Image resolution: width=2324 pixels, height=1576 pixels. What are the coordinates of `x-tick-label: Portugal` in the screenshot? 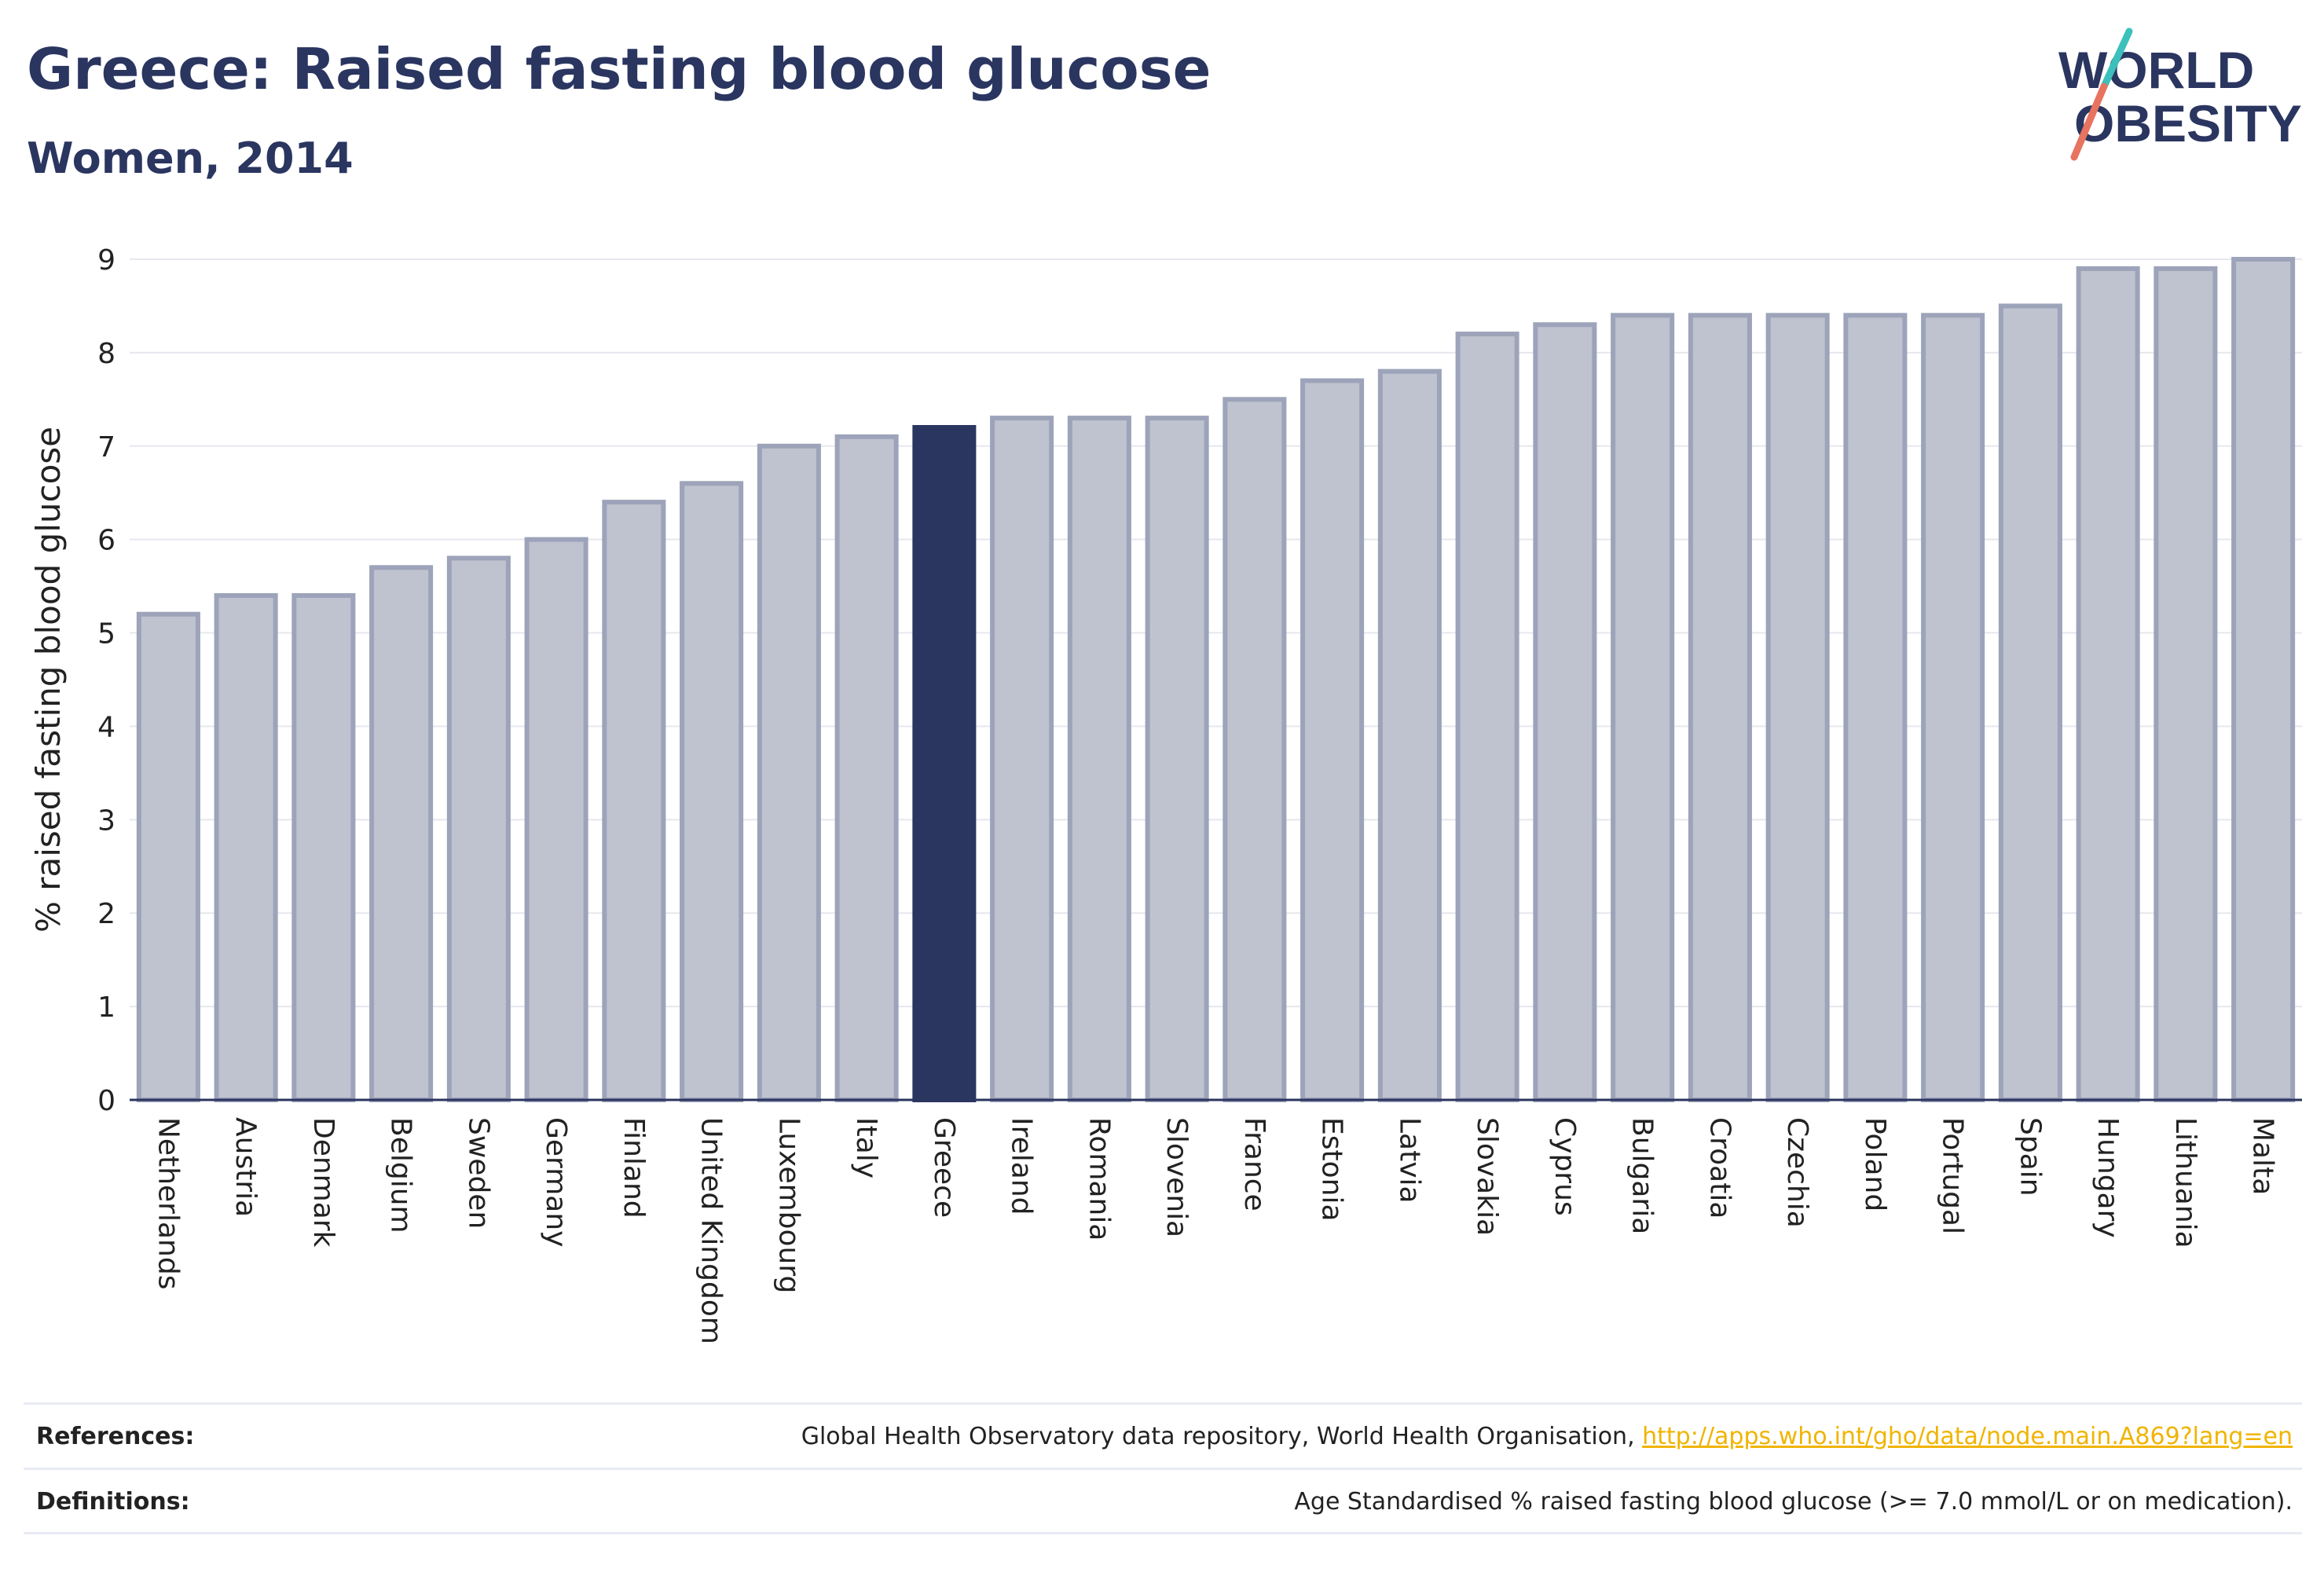 It's located at (1953, 1175).